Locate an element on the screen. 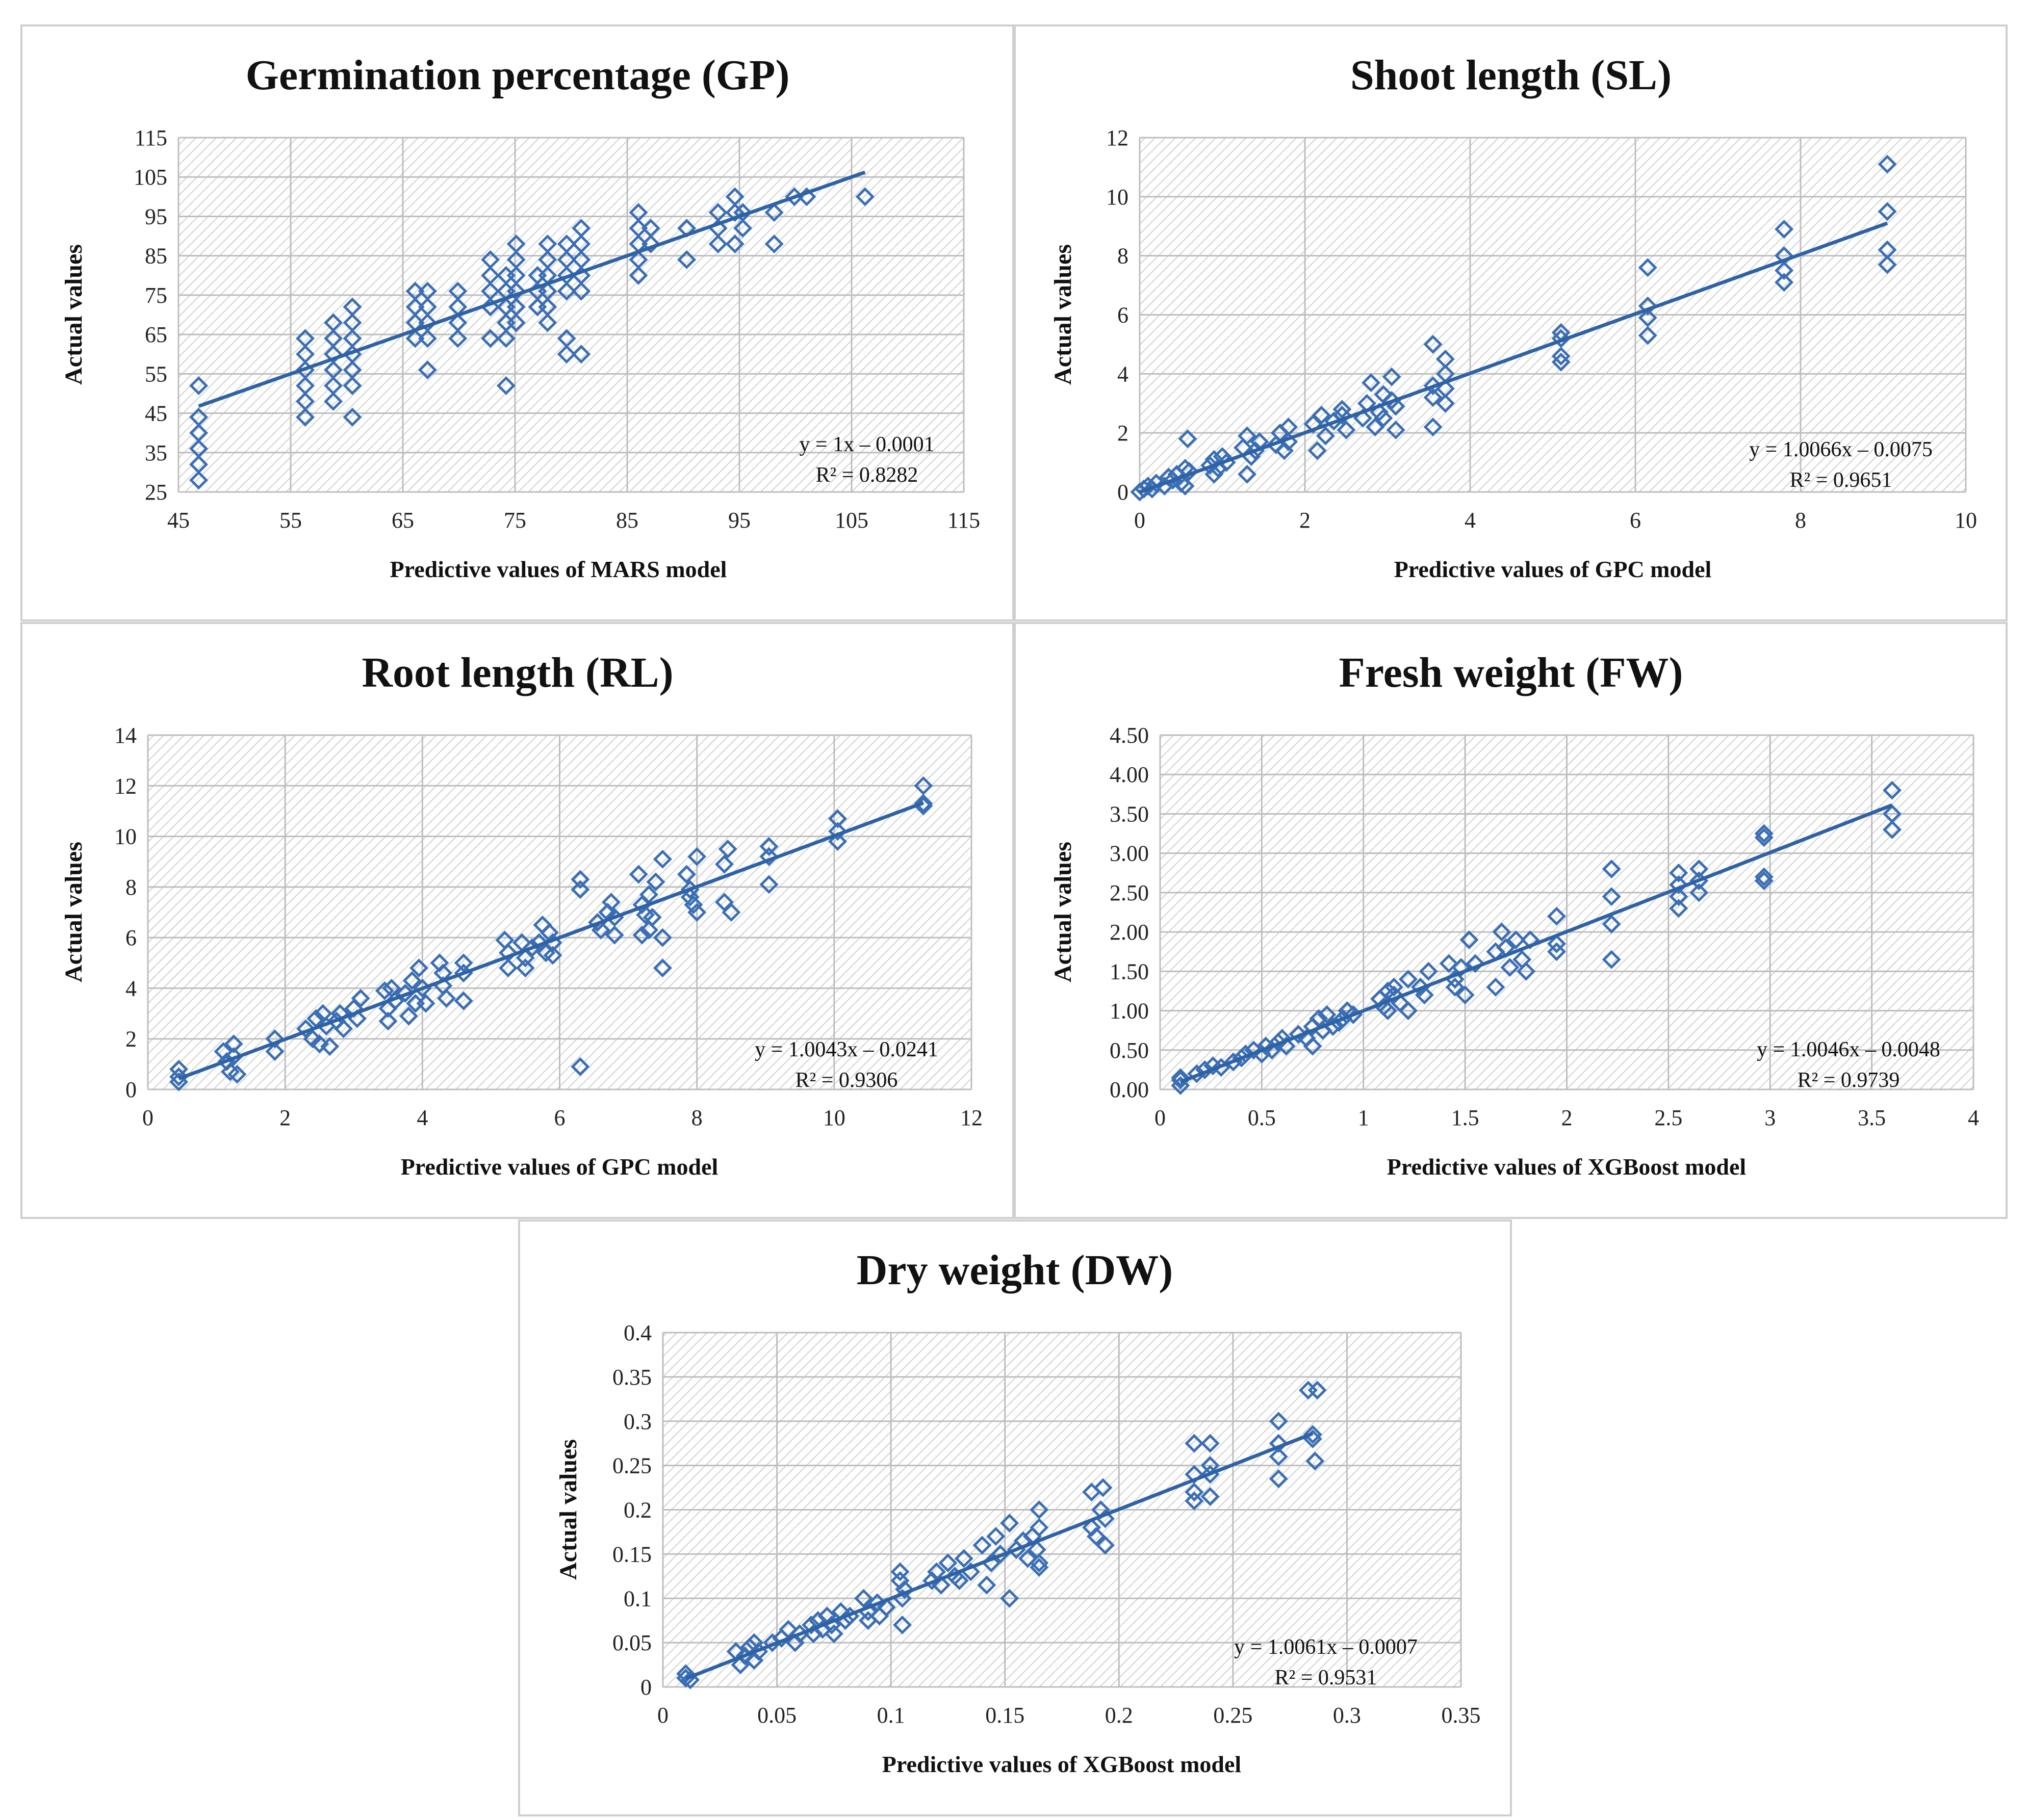 The height and width of the screenshot is (1820, 2028). y-tick-label: 0.3 is located at coordinates (638, 1421).